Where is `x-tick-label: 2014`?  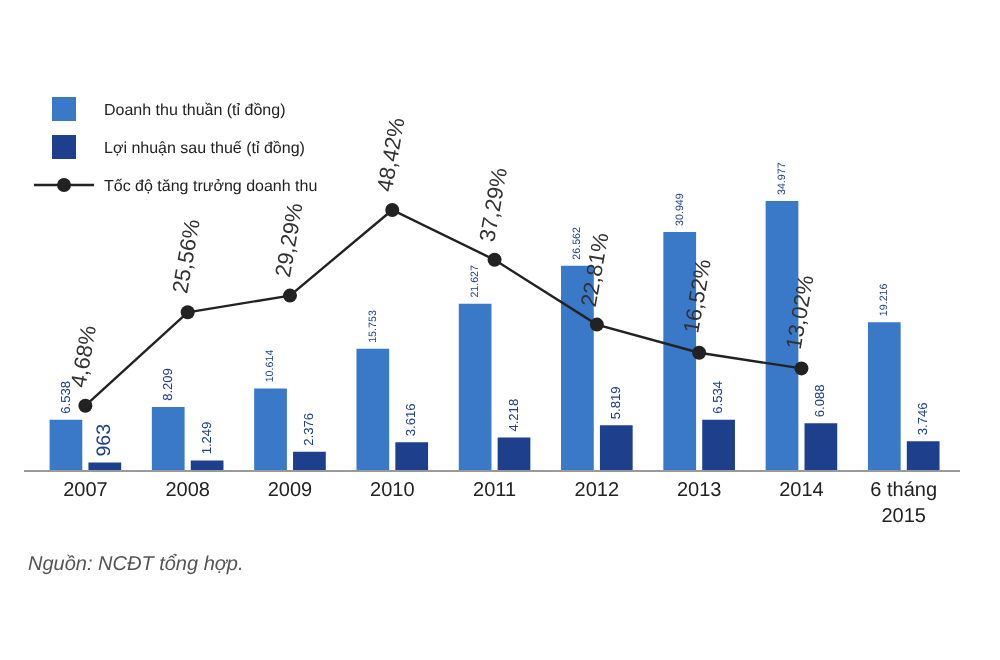 x-tick-label: 2014 is located at coordinates (802, 491).